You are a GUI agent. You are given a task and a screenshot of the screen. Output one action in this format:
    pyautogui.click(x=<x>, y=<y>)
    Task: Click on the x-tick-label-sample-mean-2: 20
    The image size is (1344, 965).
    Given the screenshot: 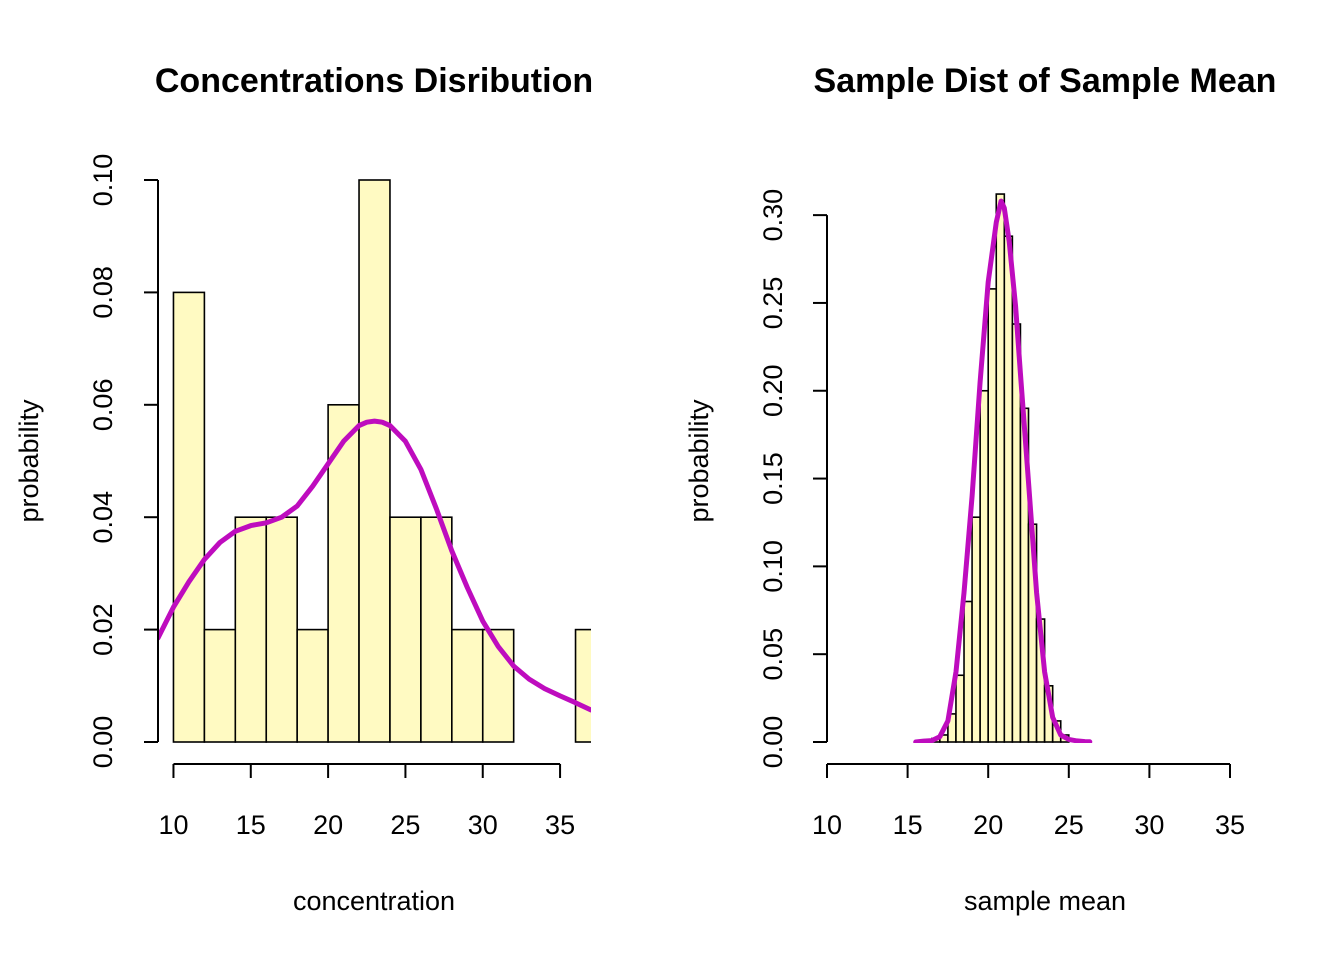 What is the action you would take?
    pyautogui.click(x=988, y=825)
    